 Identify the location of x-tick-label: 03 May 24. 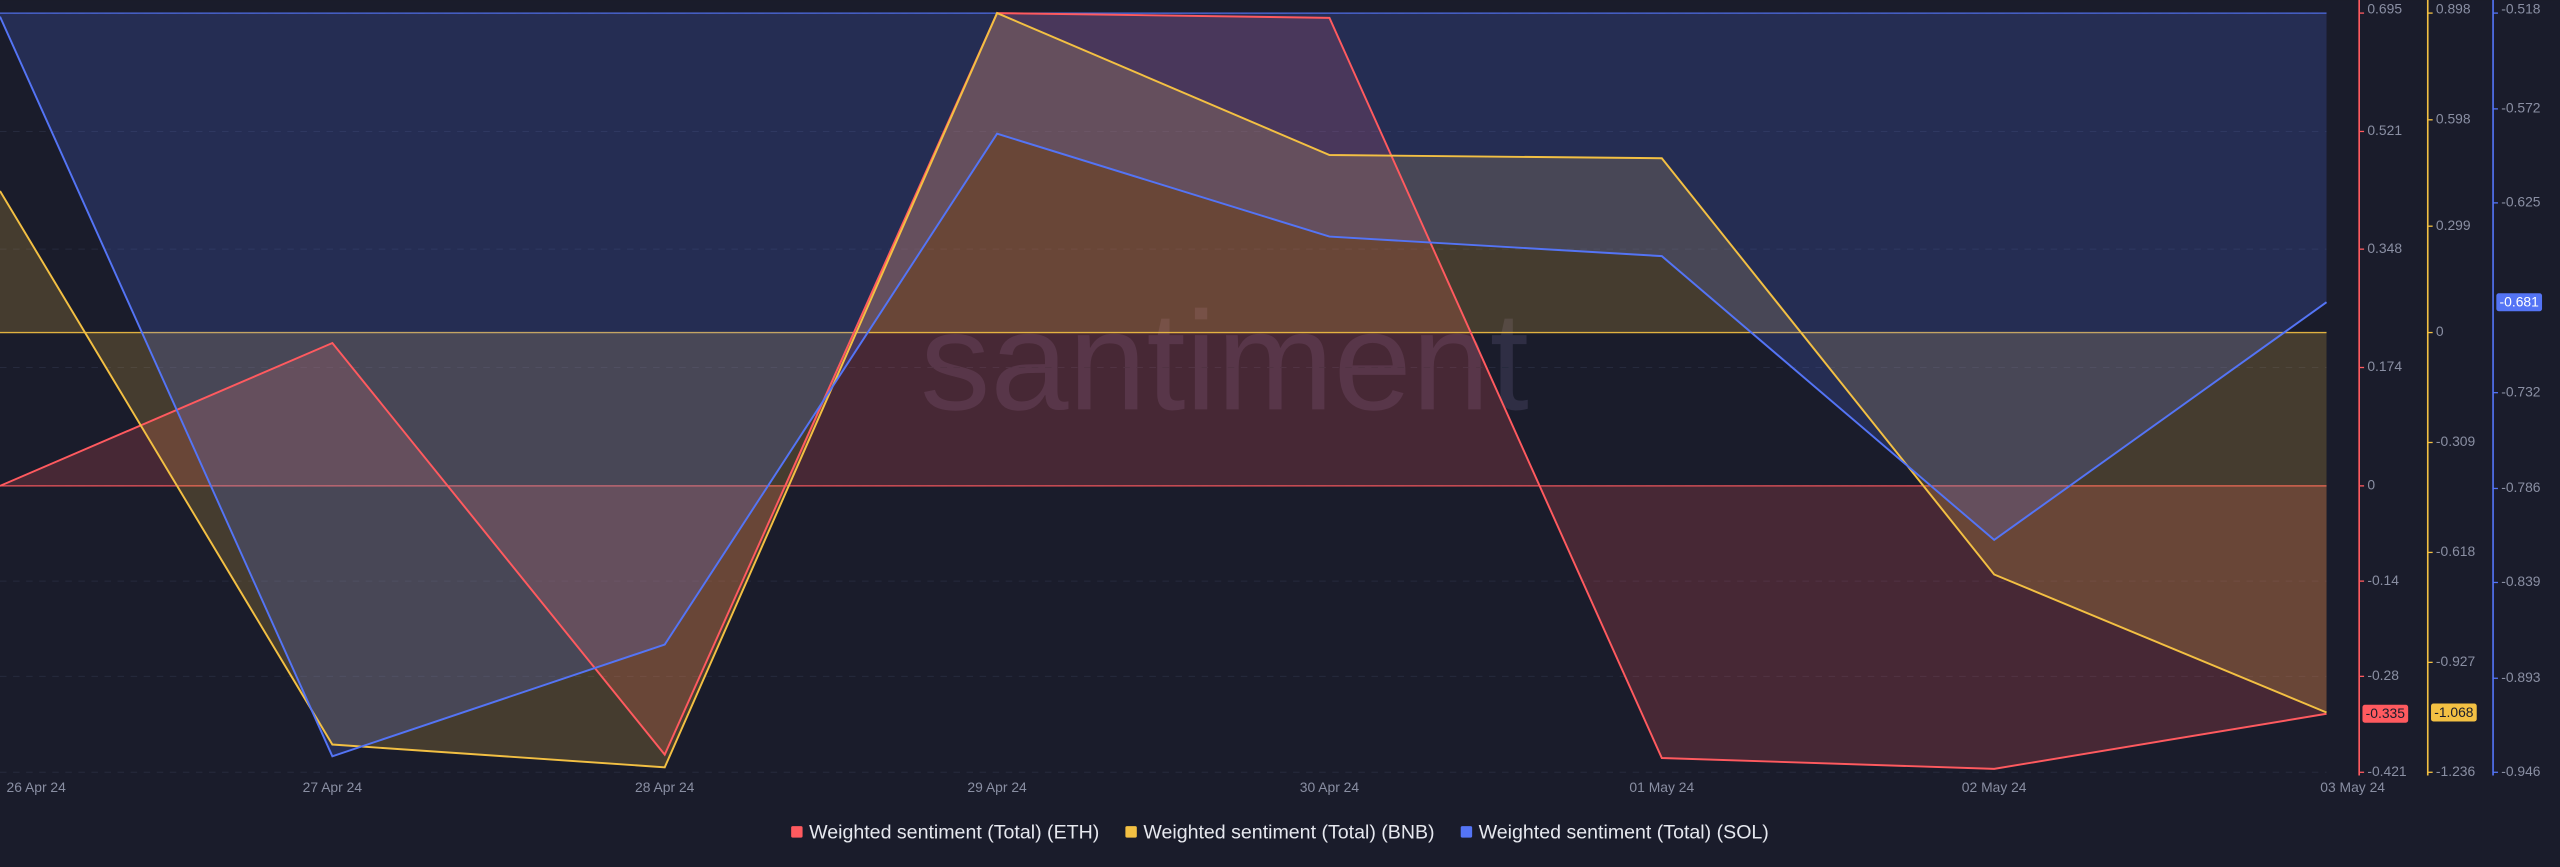
(2352, 787).